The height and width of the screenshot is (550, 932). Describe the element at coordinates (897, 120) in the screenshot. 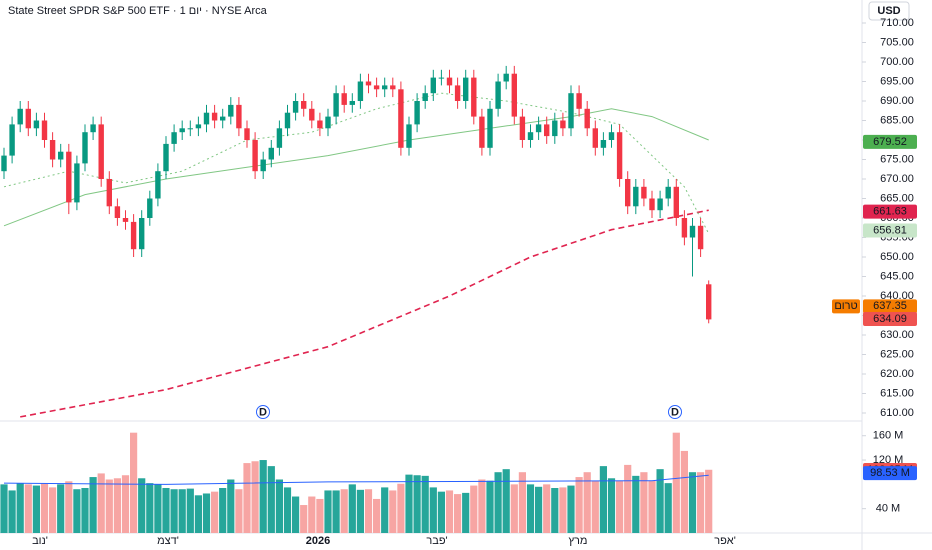

I see `y-tick-label: 685.00` at that location.